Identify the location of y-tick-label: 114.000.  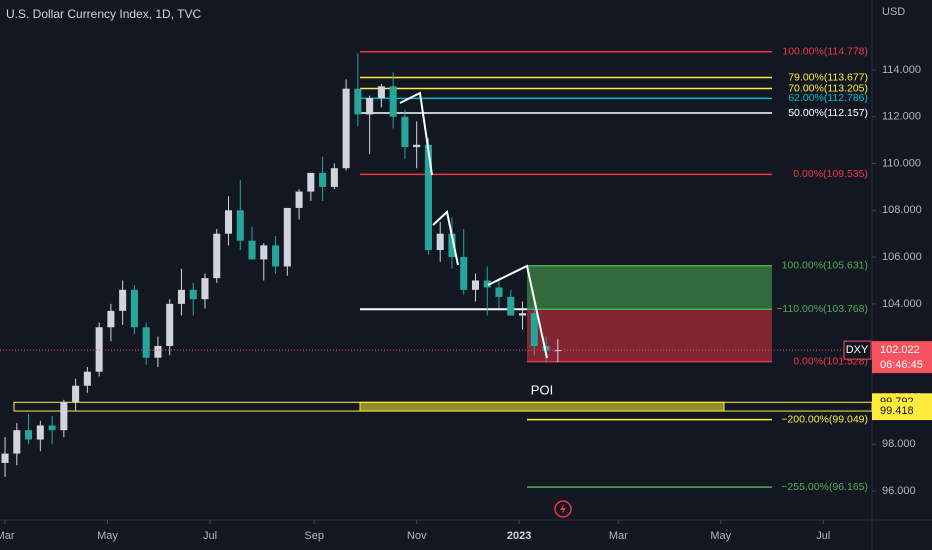
(901, 70).